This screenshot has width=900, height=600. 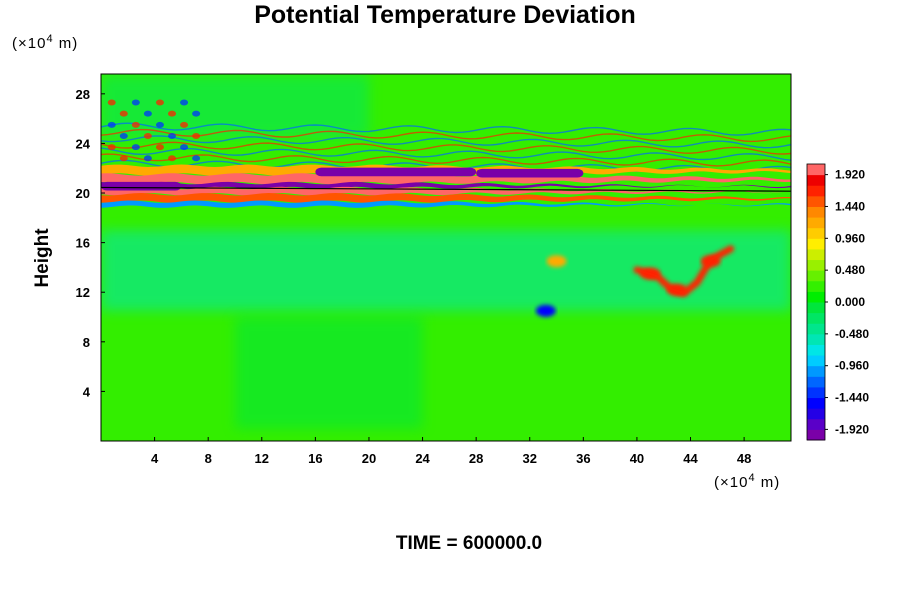 I want to click on y-tick-label: 24, so click(x=83, y=143).